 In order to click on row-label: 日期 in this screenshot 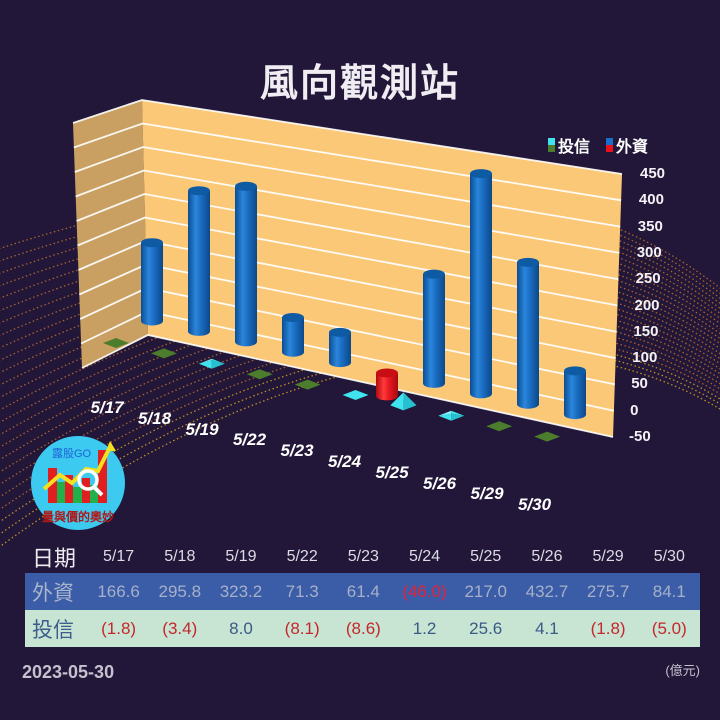, I will do `click(54, 558)`.